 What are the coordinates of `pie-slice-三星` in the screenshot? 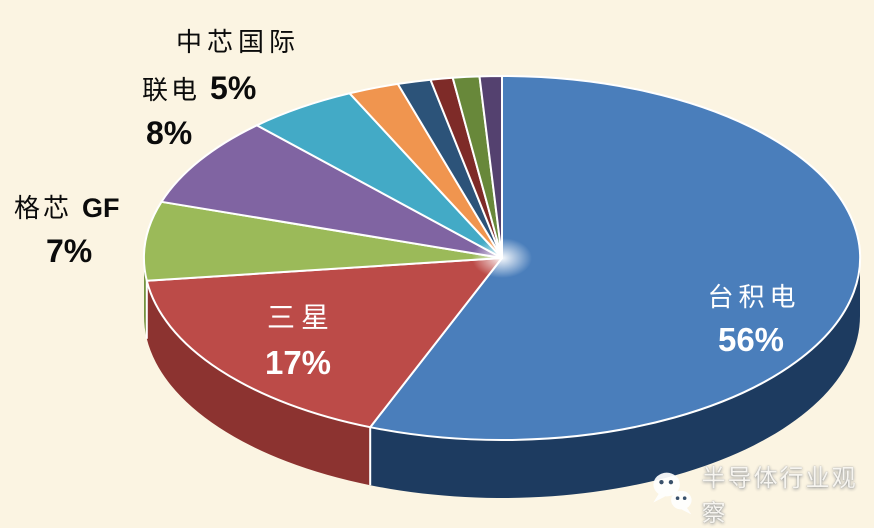 It's located at (324, 343).